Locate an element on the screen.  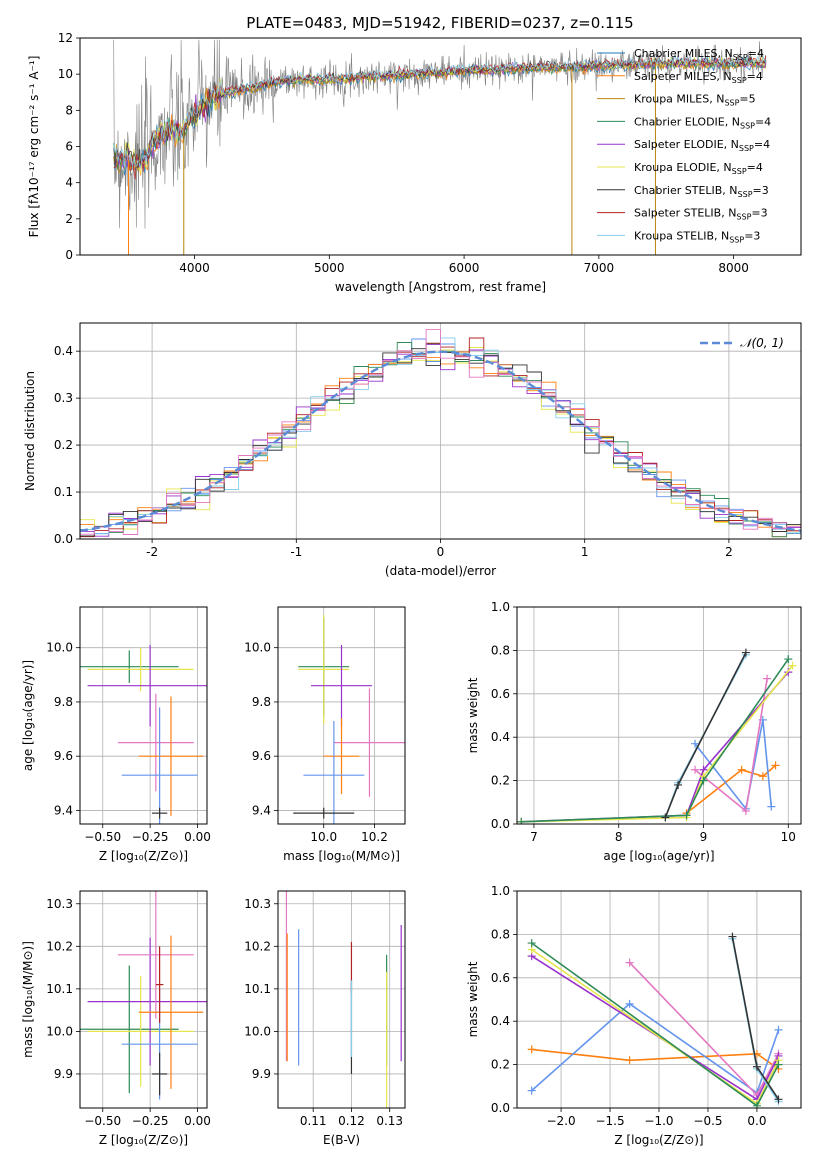
legend-label: Salpeter ELODIE, NSSP=4 is located at coordinates (702, 145).